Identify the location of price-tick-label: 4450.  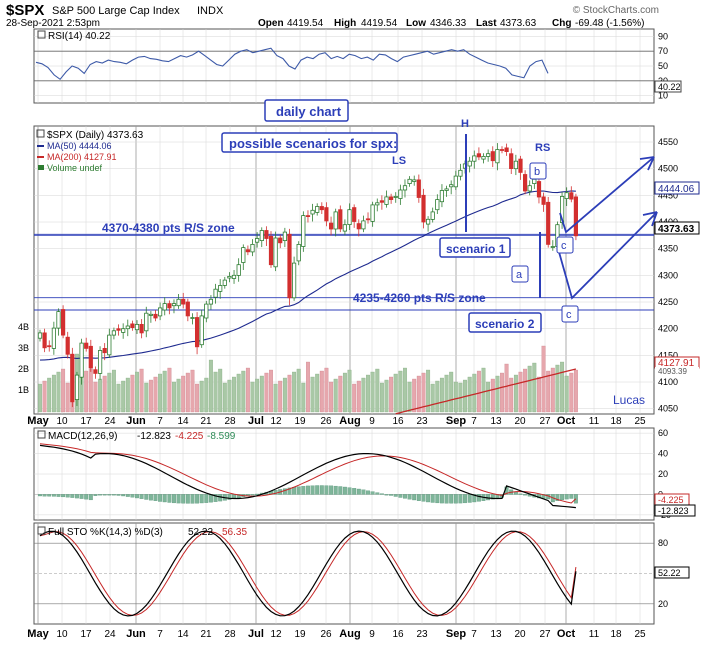
(668, 195).